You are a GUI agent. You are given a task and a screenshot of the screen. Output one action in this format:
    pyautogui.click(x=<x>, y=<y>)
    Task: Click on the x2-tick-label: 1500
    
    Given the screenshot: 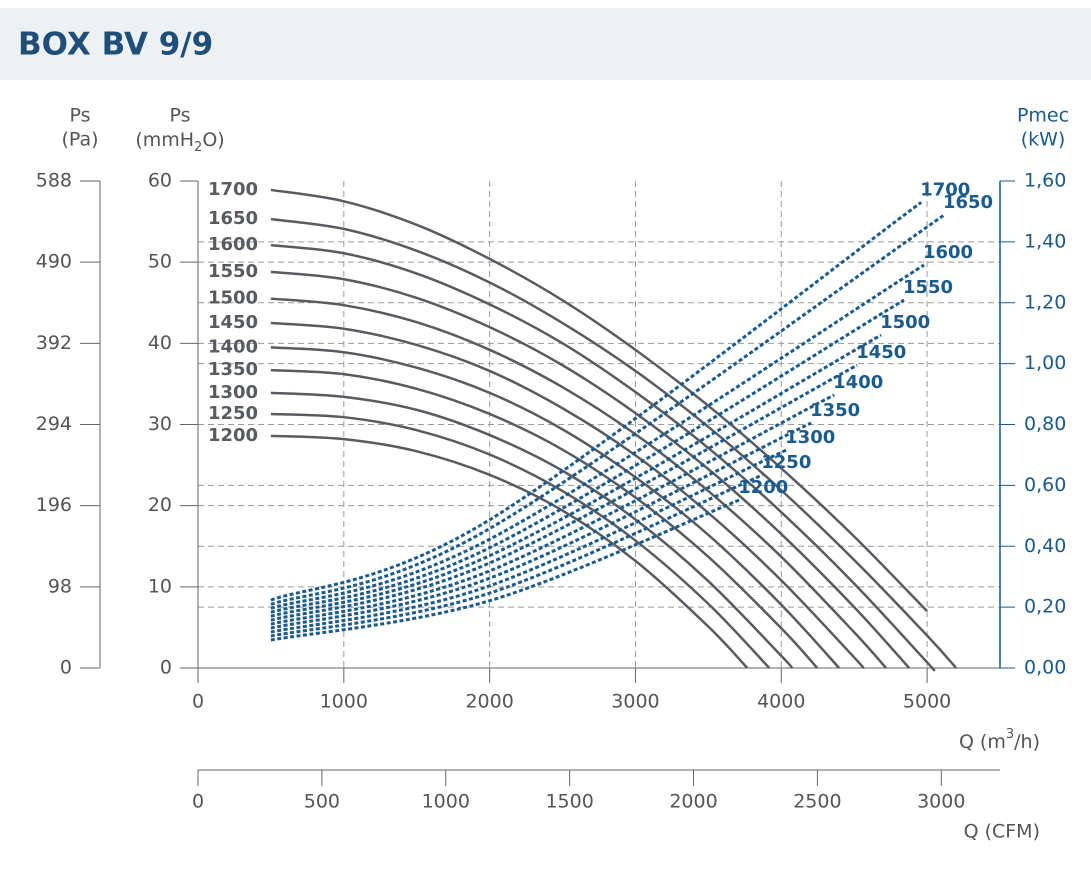 What is the action you would take?
    pyautogui.click(x=569, y=802)
    